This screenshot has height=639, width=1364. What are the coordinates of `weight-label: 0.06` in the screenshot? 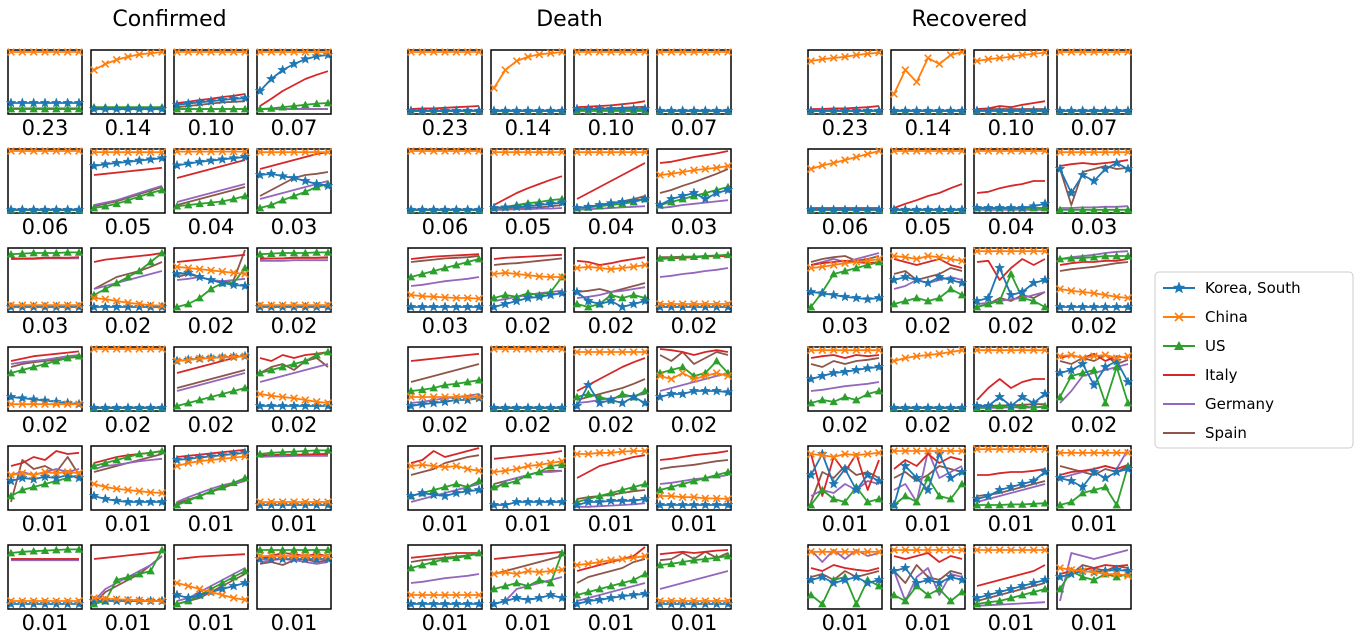 It's located at (45, 227).